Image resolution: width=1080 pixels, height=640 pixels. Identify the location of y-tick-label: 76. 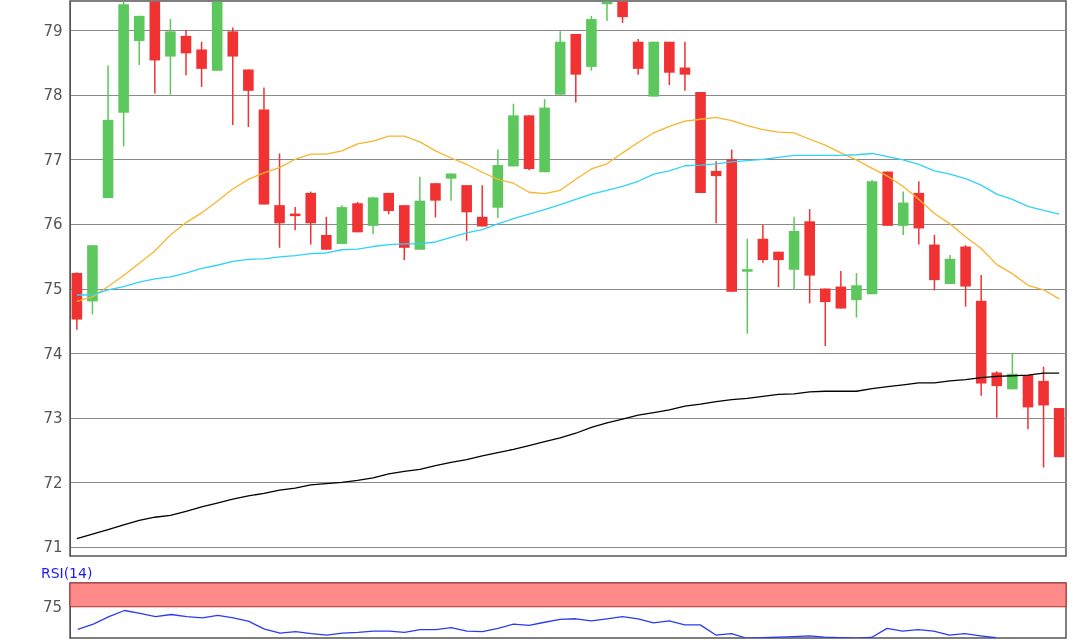
(53, 224).